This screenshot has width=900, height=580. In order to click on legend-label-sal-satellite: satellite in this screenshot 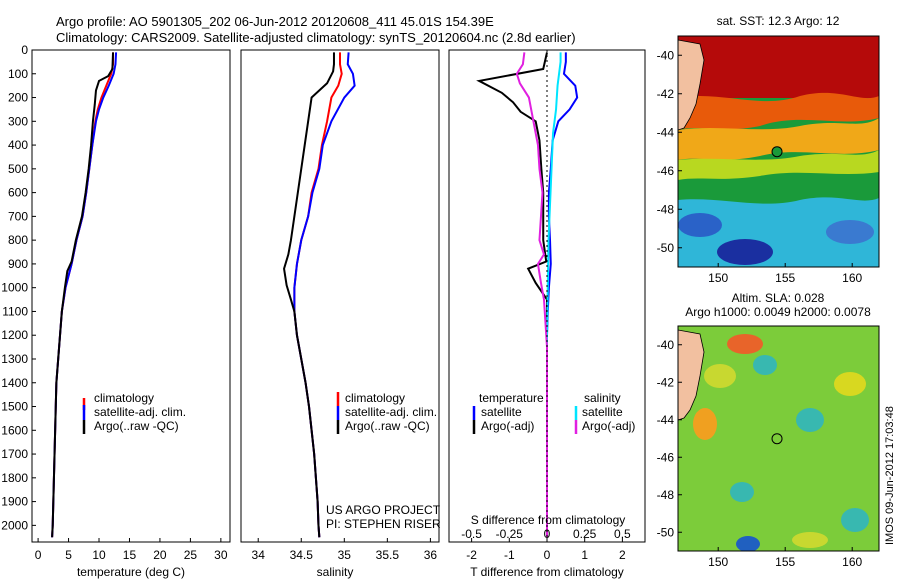, I will do `click(602, 412)`.